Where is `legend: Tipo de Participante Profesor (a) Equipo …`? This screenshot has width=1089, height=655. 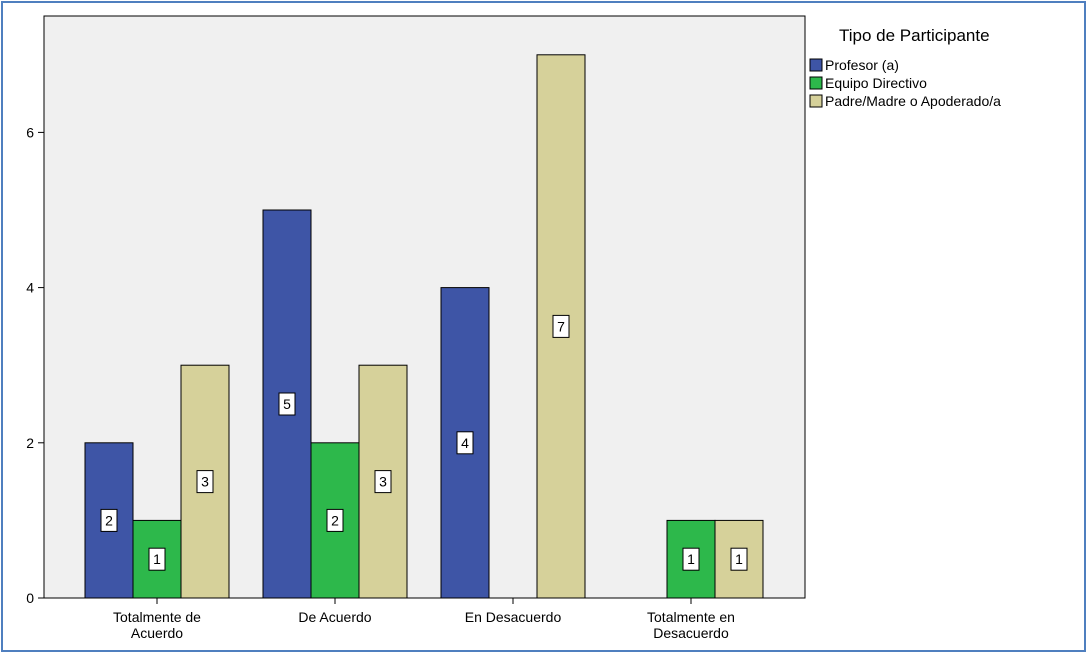 legend: Tipo de Participante Profesor (a) Equipo … is located at coordinates (905, 67).